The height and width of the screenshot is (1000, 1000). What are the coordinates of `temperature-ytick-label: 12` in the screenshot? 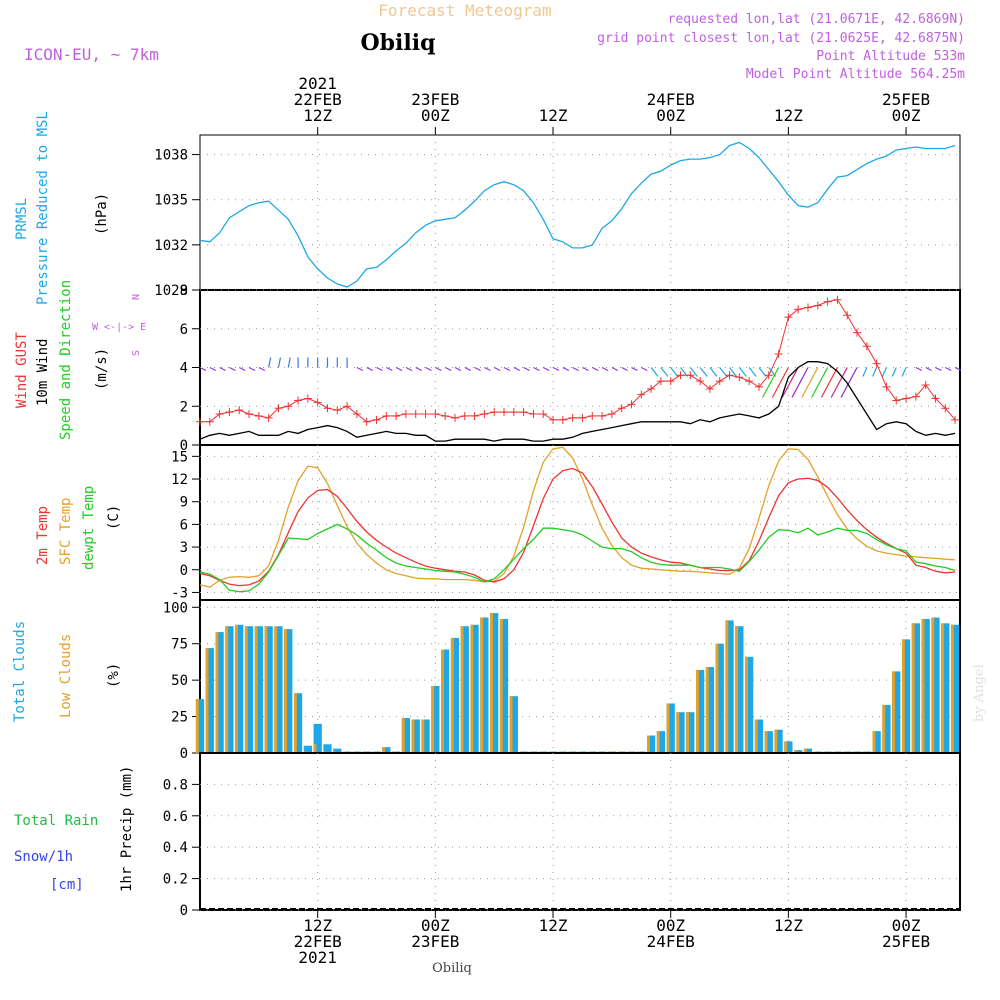 It's located at (179, 480).